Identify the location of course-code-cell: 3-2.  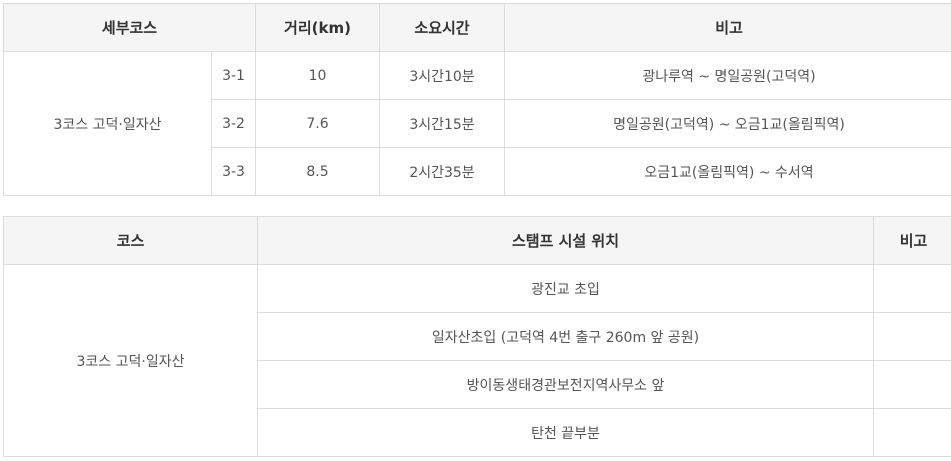
(233, 123).